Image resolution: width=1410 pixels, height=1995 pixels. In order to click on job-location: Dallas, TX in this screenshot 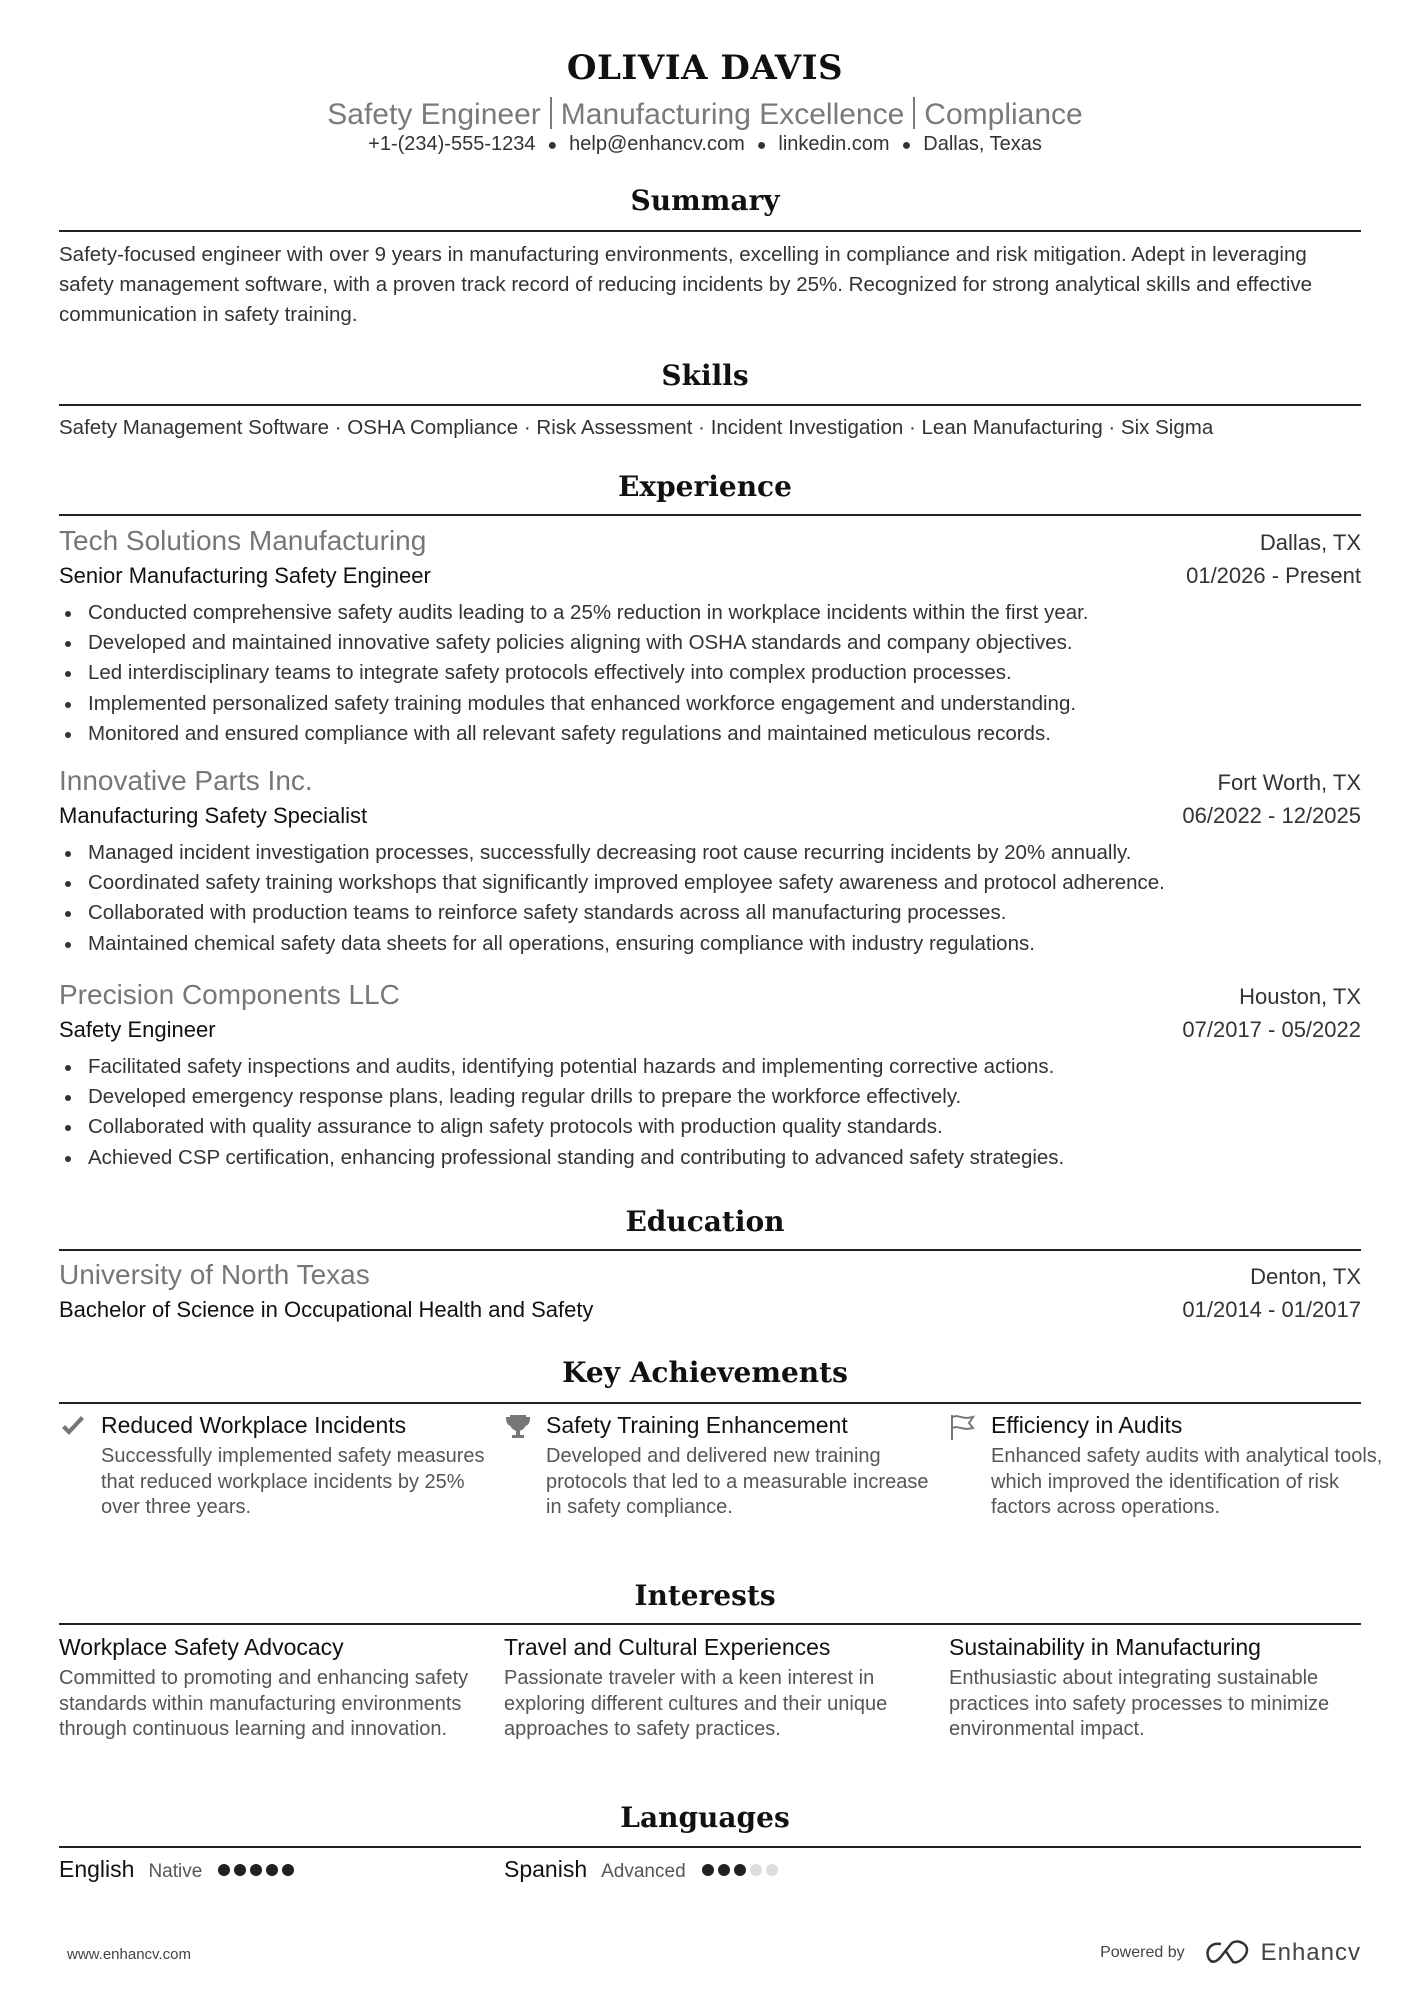, I will do `click(1310, 542)`.